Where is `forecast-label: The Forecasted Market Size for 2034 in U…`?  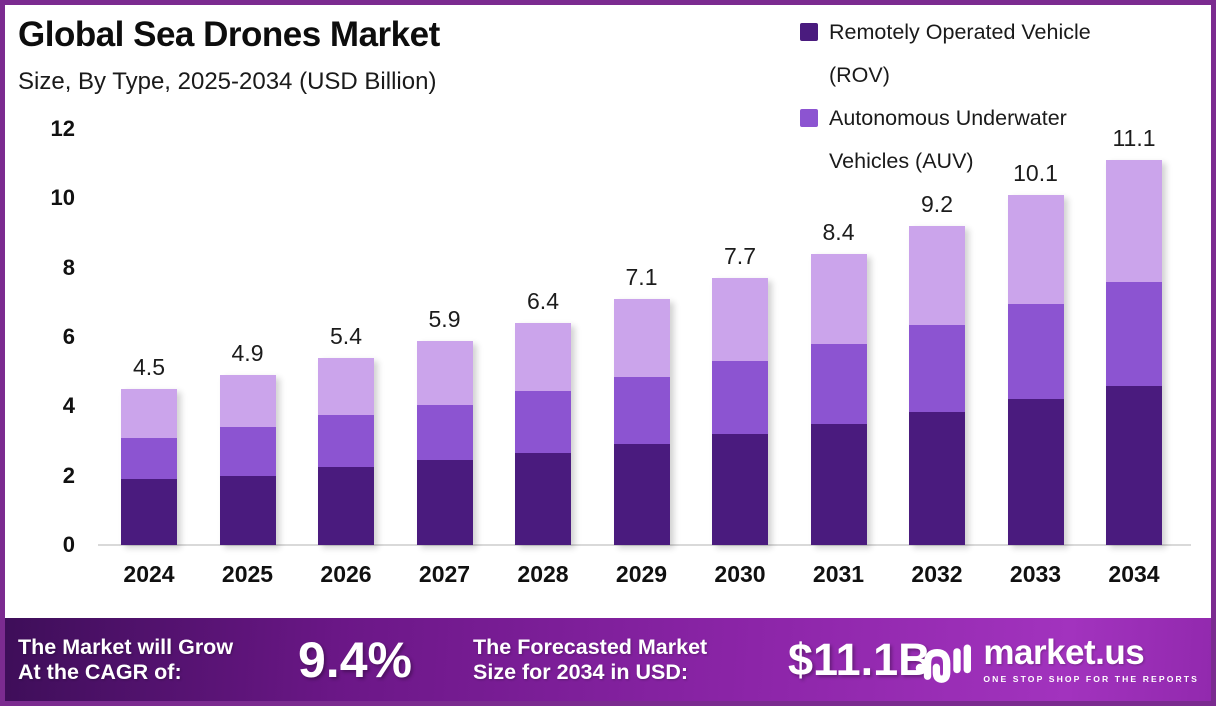 forecast-label: The Forecasted Market Size for 2034 in U… is located at coordinates (590, 659).